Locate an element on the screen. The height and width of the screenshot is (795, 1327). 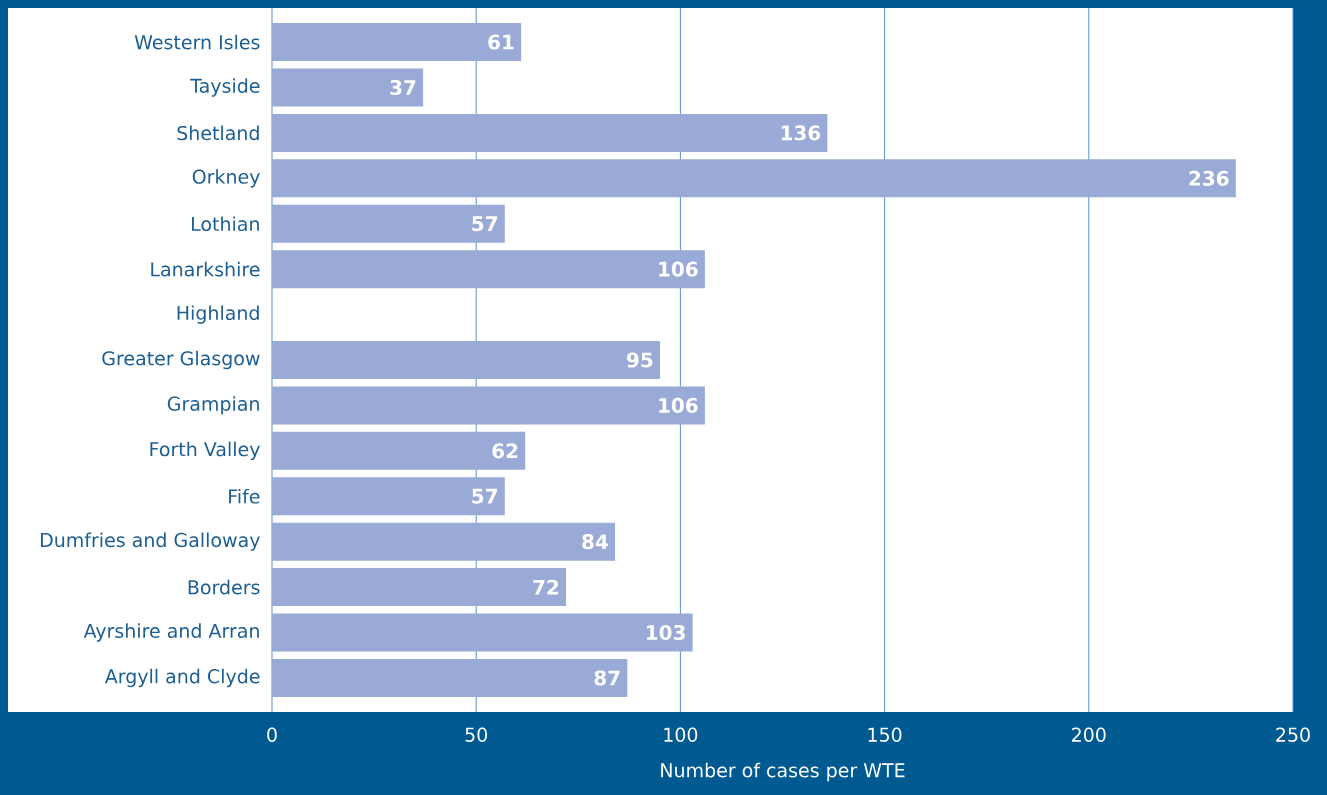
x-tick-label: 150 is located at coordinates (885, 734).